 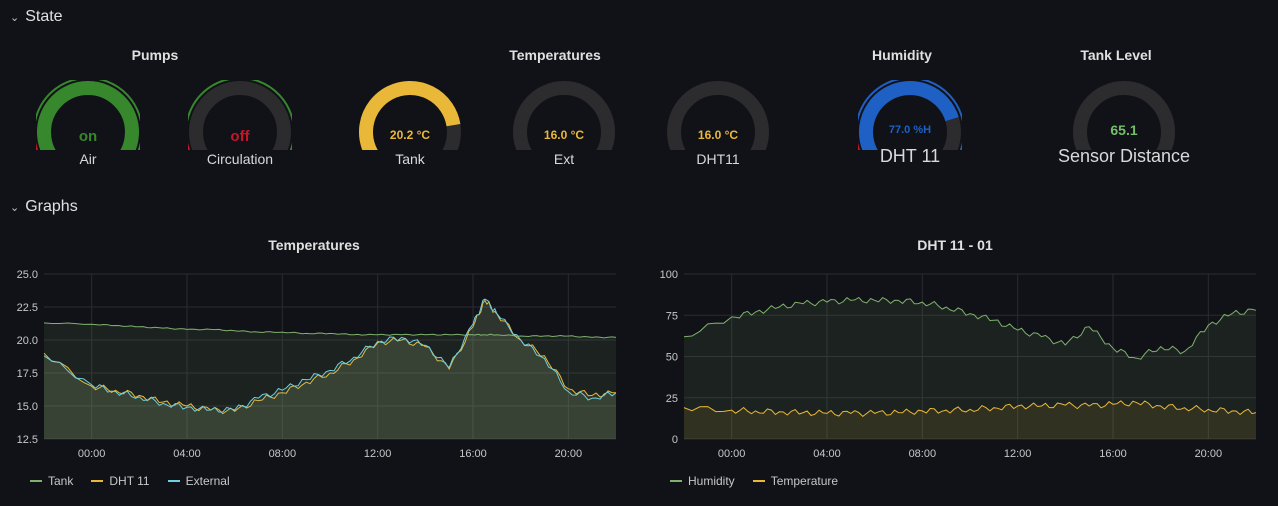 I want to click on gauge-humidity-label: DHT 11, so click(x=910, y=156).